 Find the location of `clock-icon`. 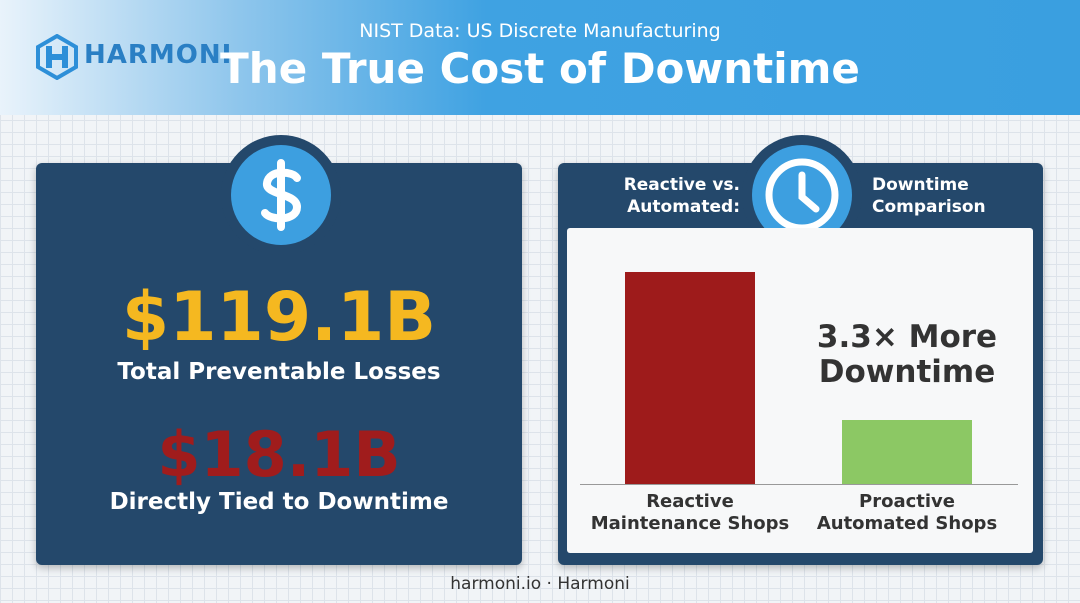

clock-icon is located at coordinates (802, 195).